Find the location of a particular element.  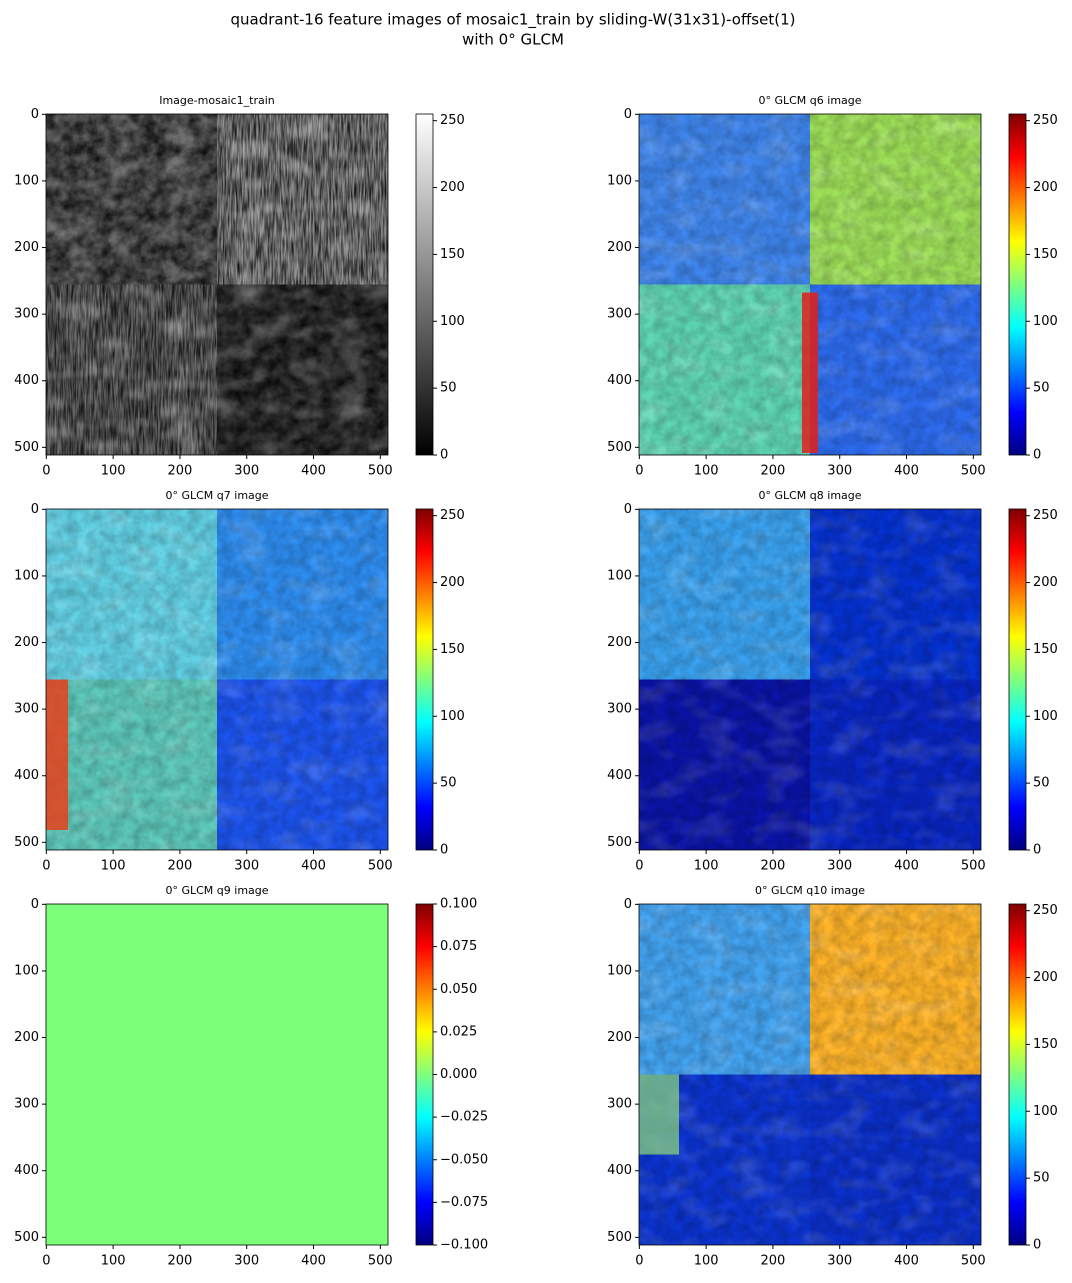

figure-title: with 0° GLCM is located at coordinates (513, 40).